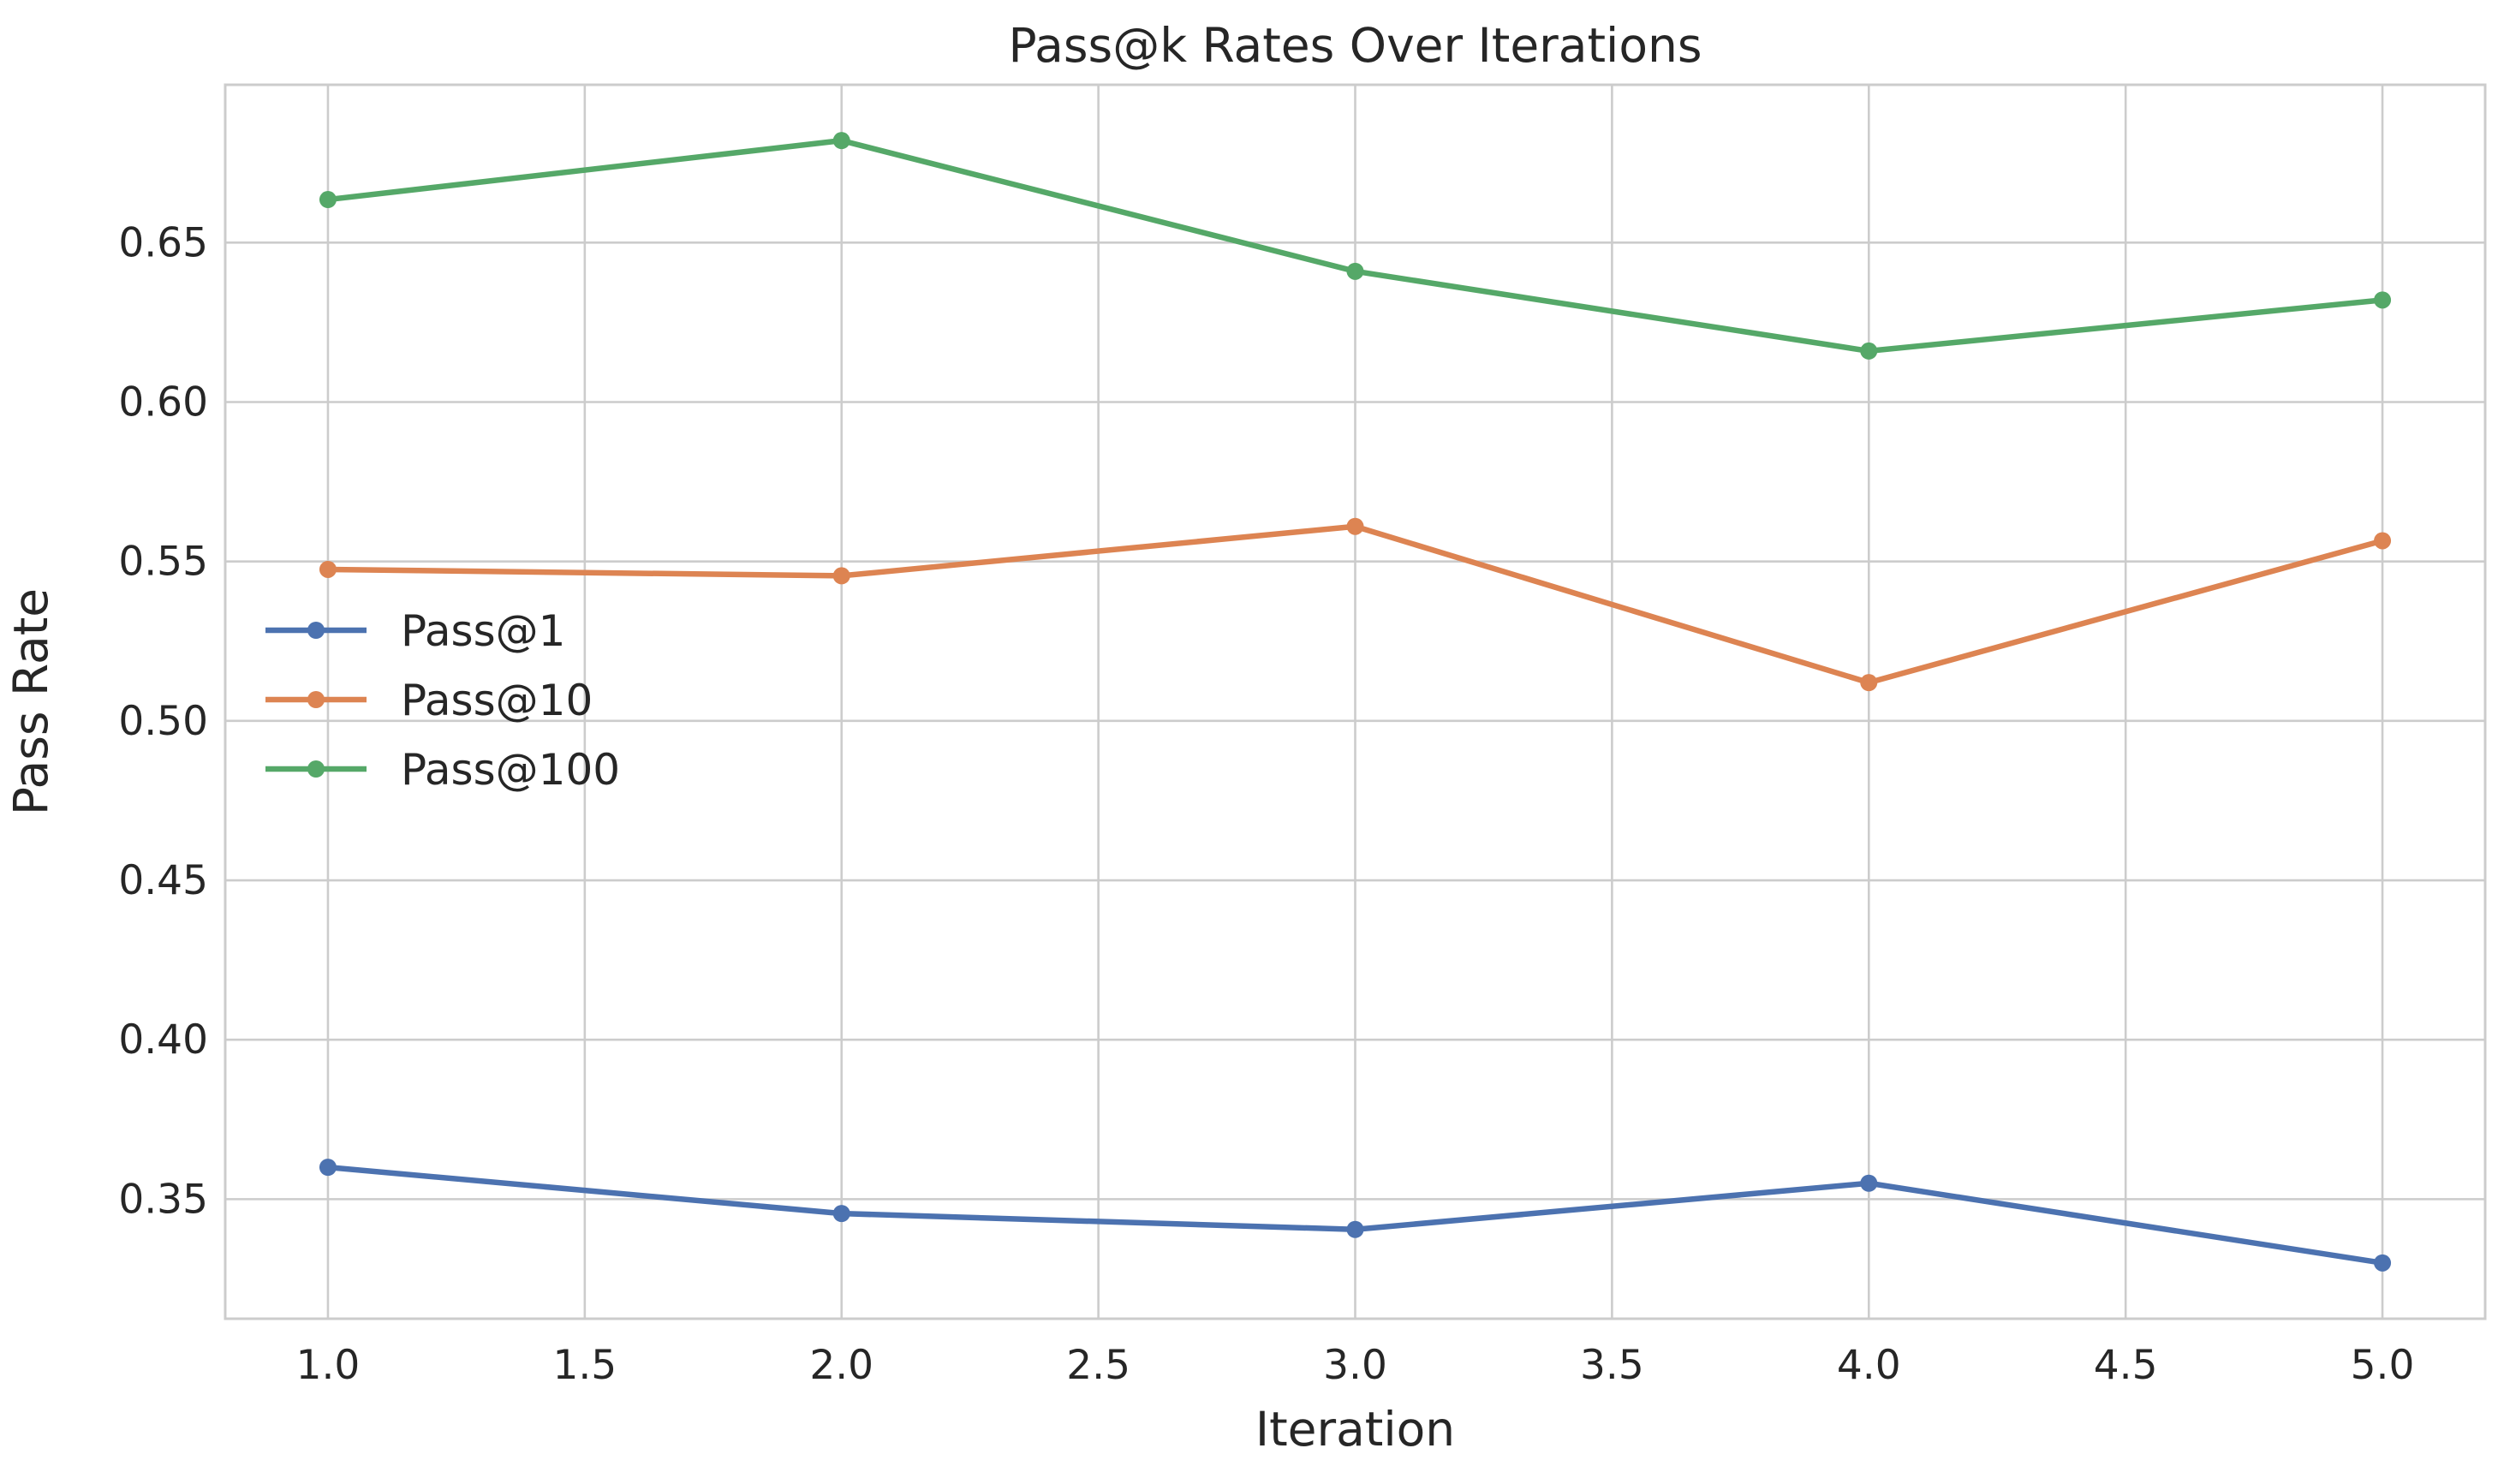 The height and width of the screenshot is (1484, 2510). What do you see at coordinates (483, 631) in the screenshot?
I see `legend-label: Pass@1` at bounding box center [483, 631].